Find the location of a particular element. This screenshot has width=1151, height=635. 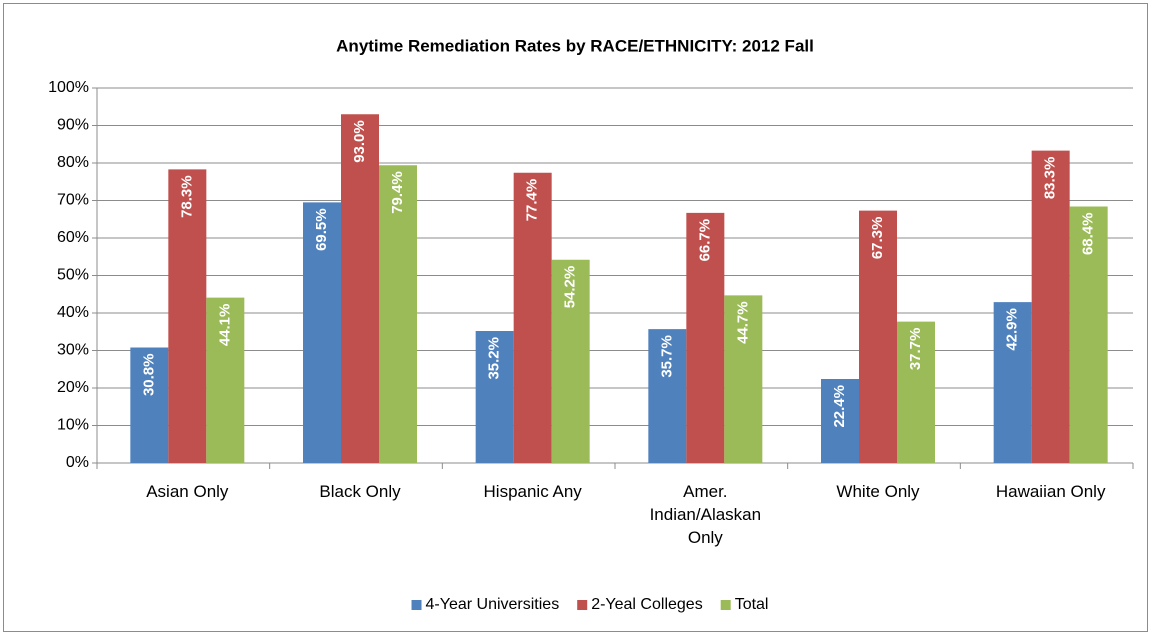

x-tick-label: Hispanic Any is located at coordinates (532, 491).